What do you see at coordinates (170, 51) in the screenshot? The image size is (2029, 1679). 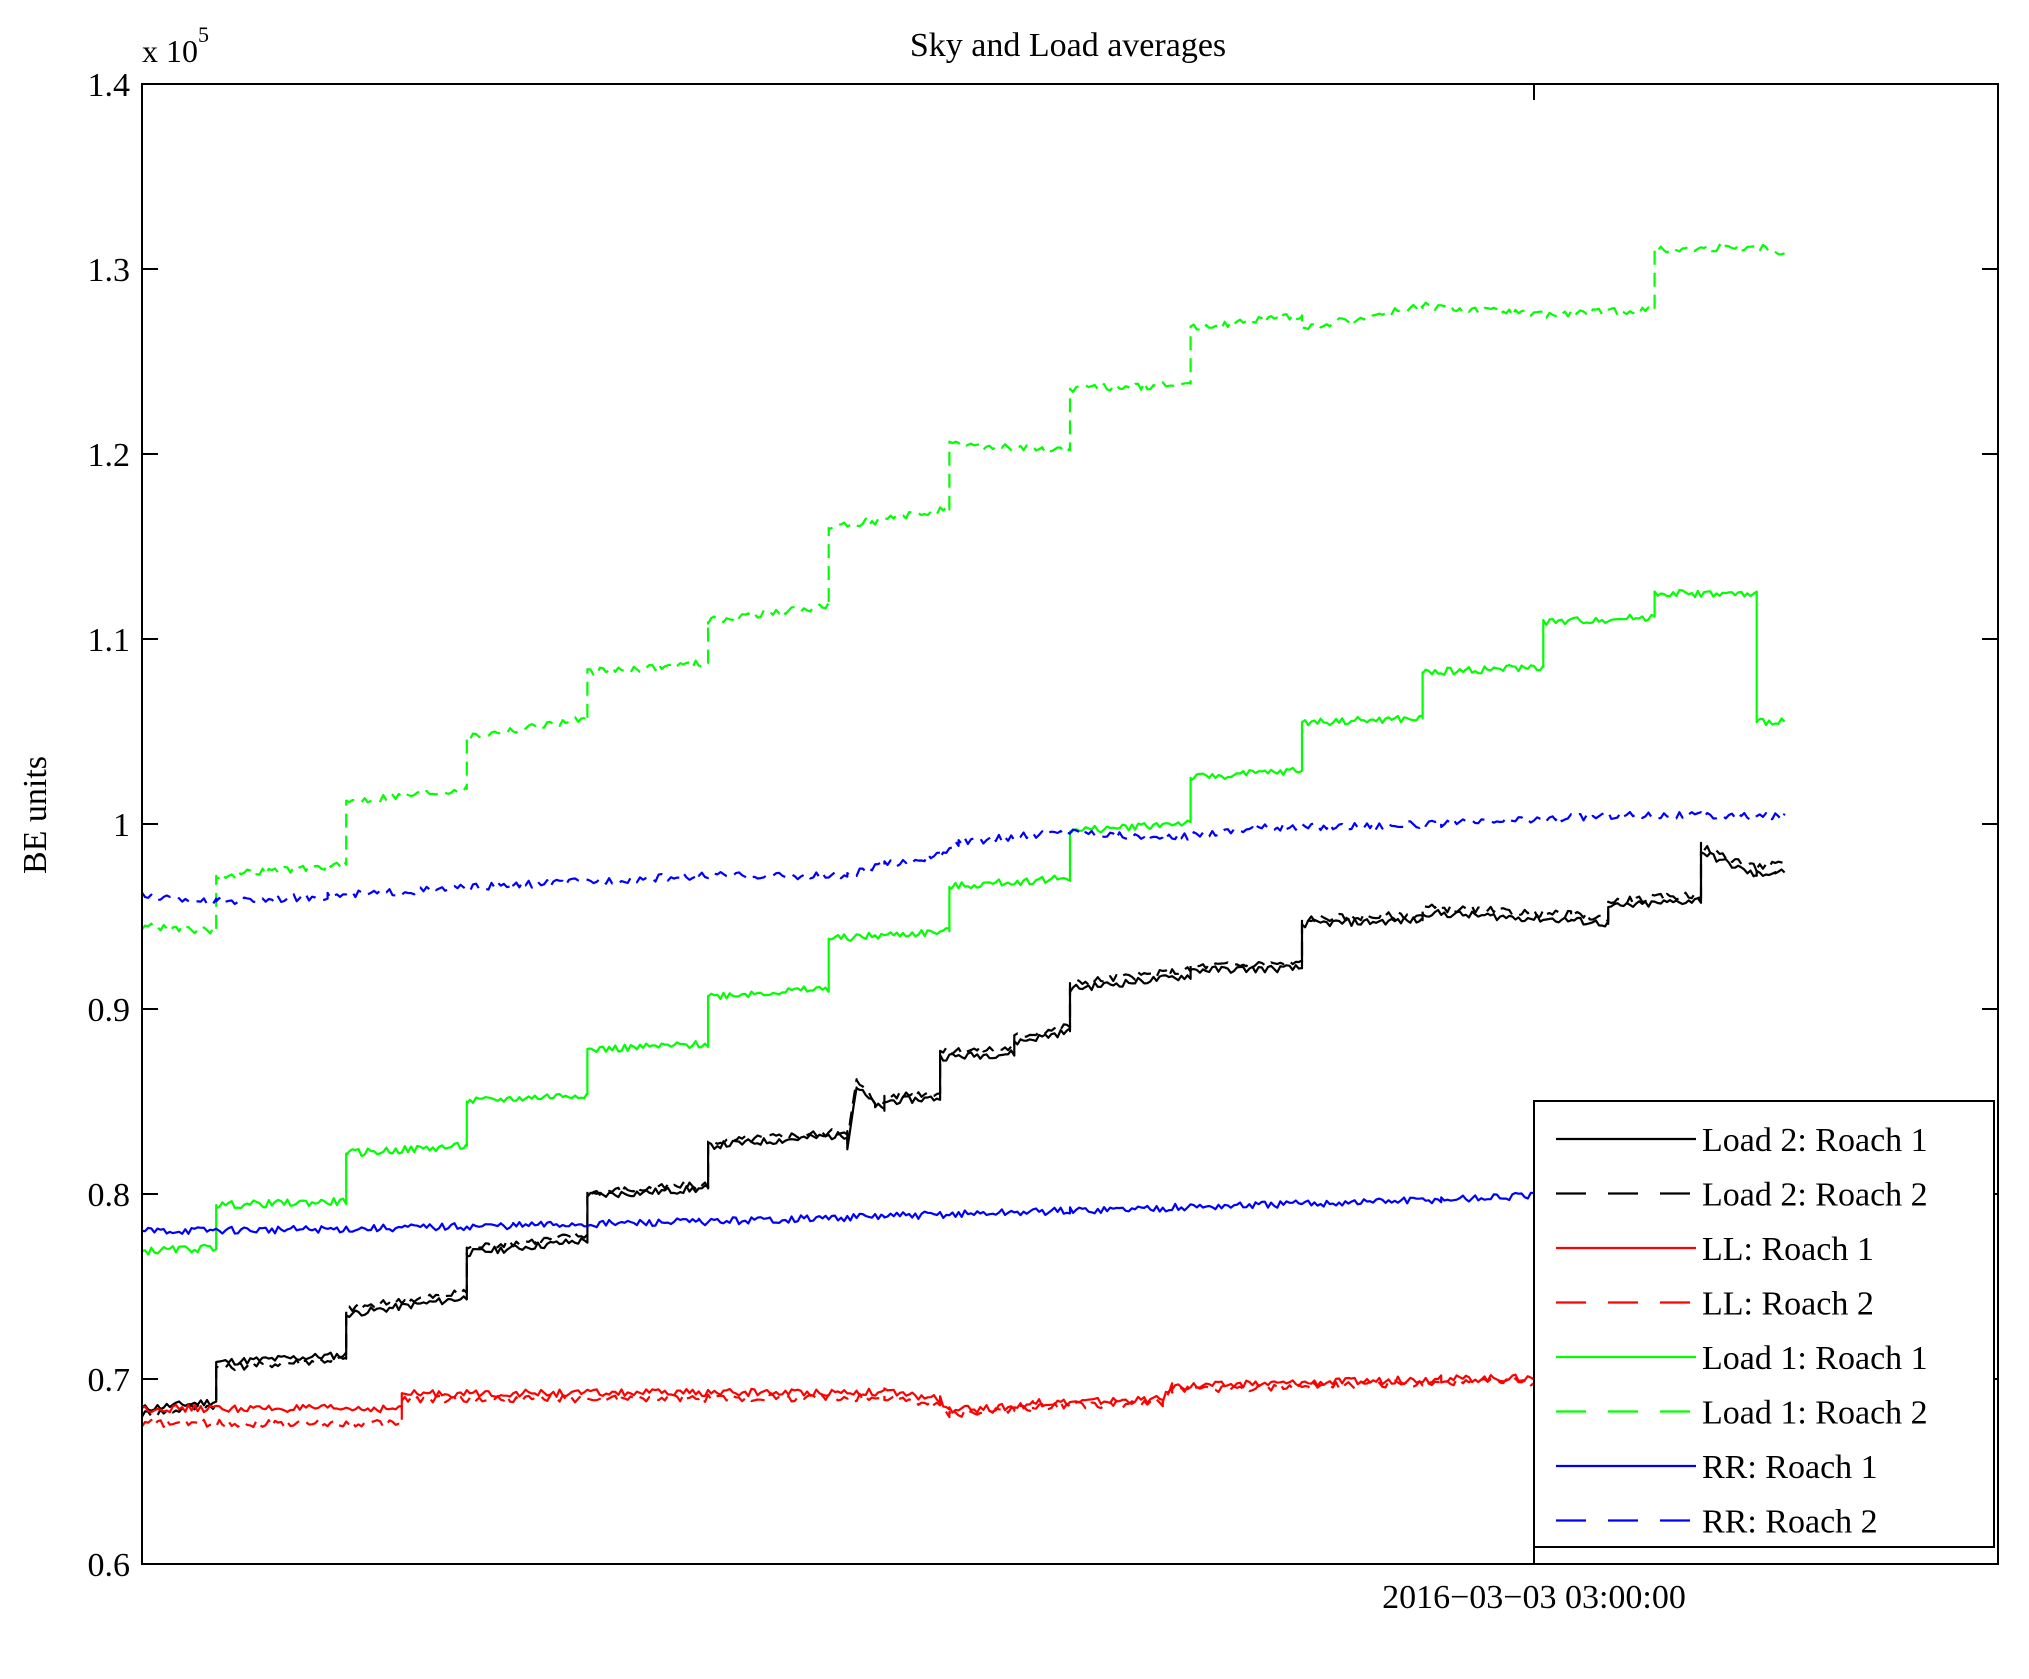 I see `y-exponent-base: x 10` at bounding box center [170, 51].